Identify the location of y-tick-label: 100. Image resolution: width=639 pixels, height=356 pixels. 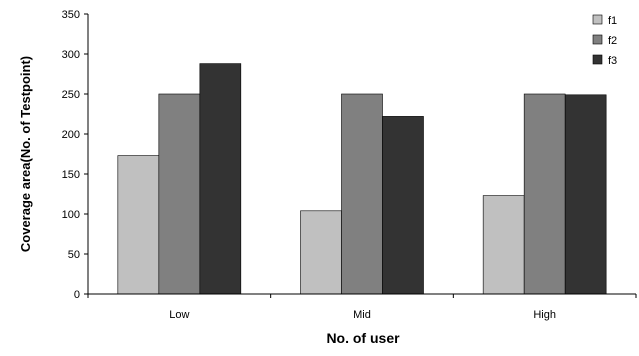
(71, 215).